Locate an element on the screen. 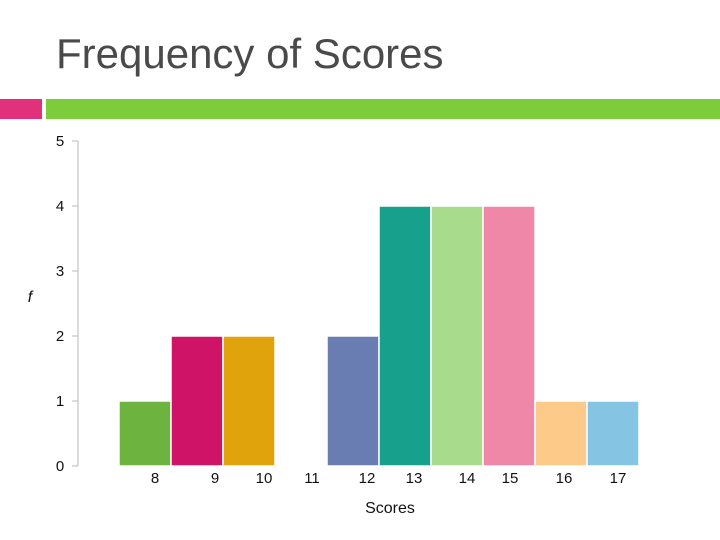 Image resolution: width=720 pixels, height=540 pixels. x-tick-label: 15 is located at coordinates (510, 478).